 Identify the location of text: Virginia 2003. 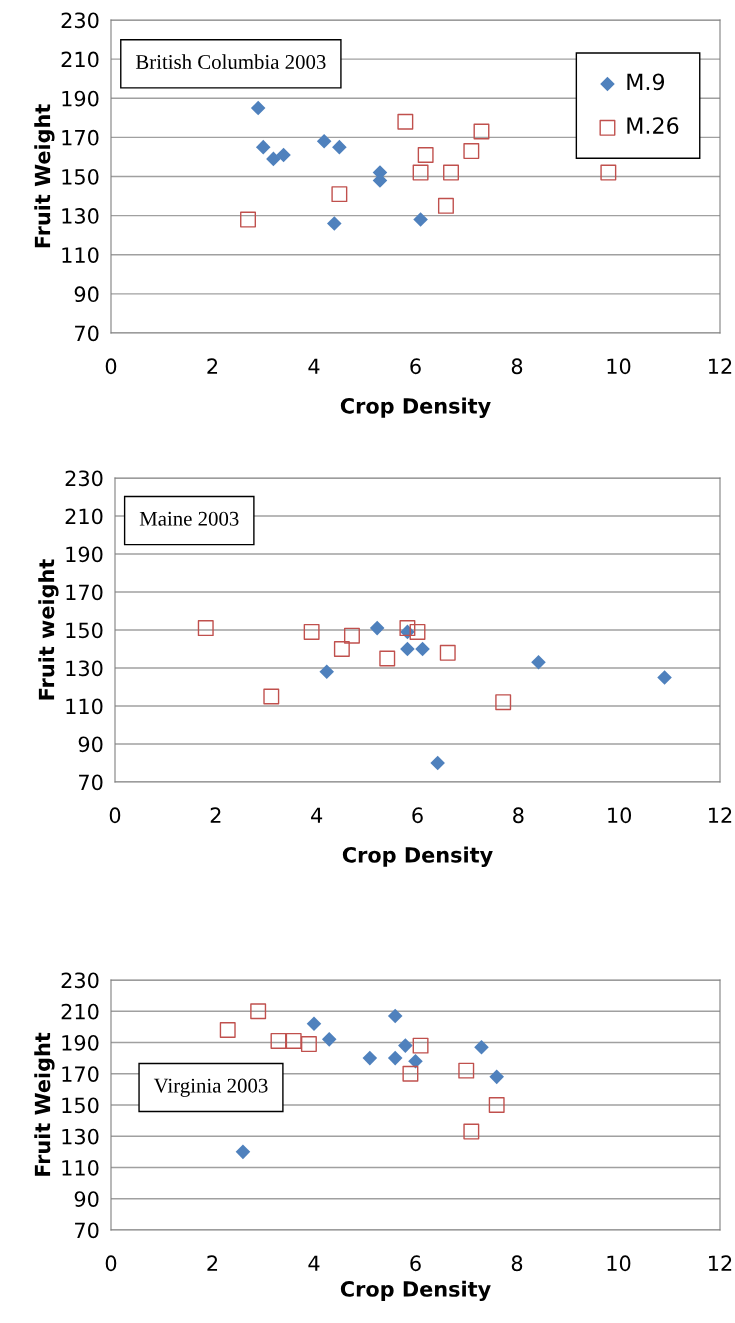
(210, 1087).